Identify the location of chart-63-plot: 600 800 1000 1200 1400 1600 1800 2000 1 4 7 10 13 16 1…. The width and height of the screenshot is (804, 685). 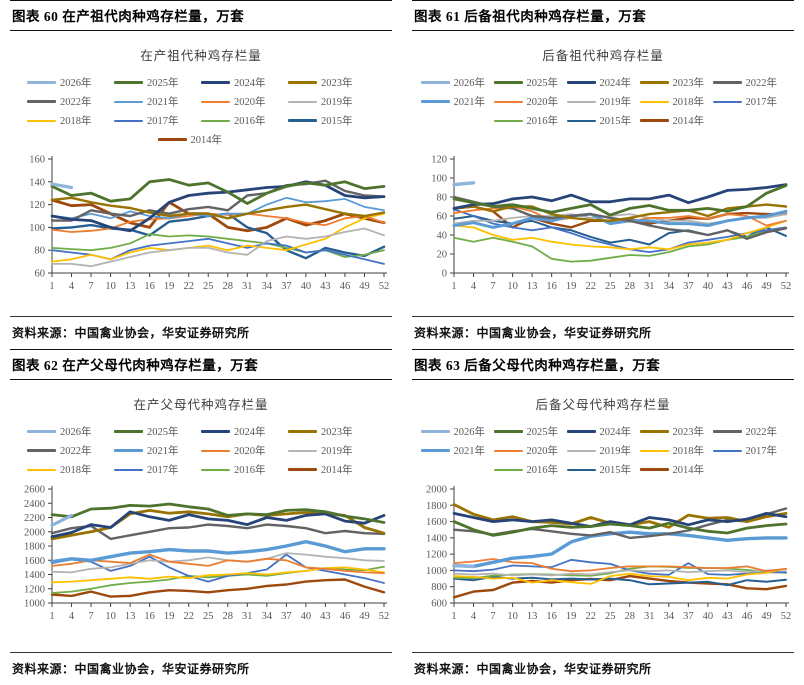
(608, 554).